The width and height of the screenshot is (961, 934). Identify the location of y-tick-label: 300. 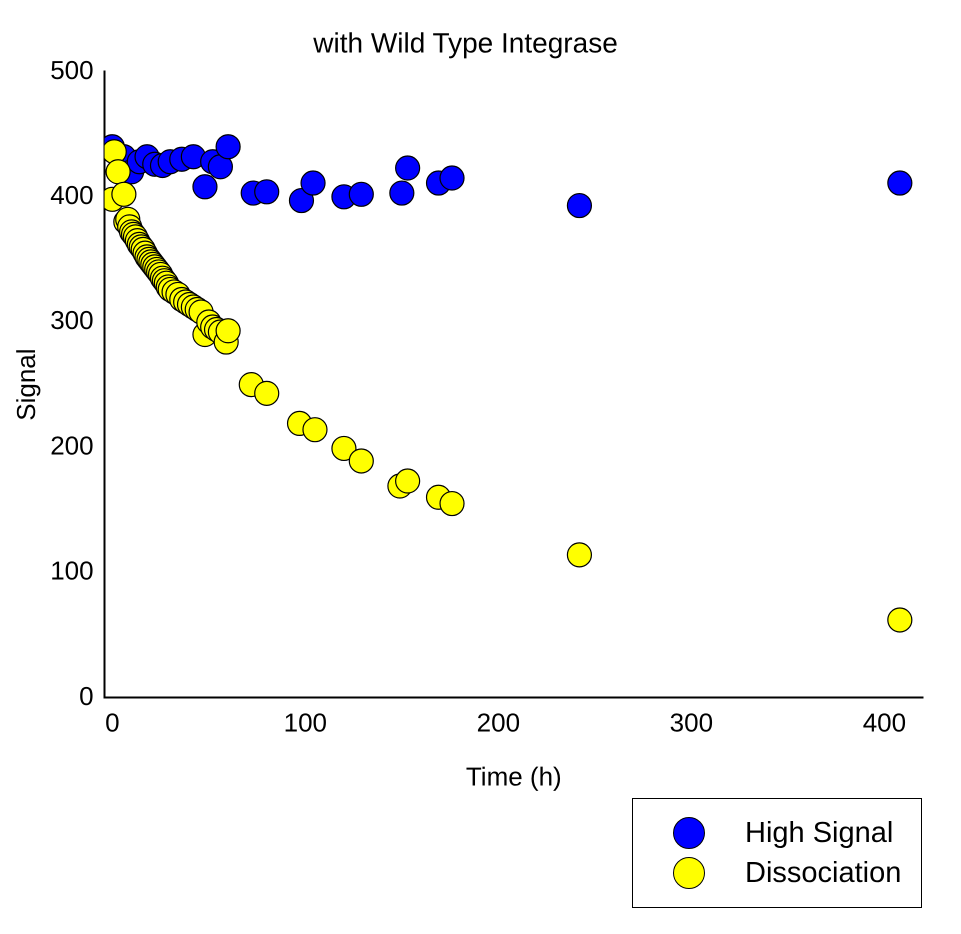
(72, 320).